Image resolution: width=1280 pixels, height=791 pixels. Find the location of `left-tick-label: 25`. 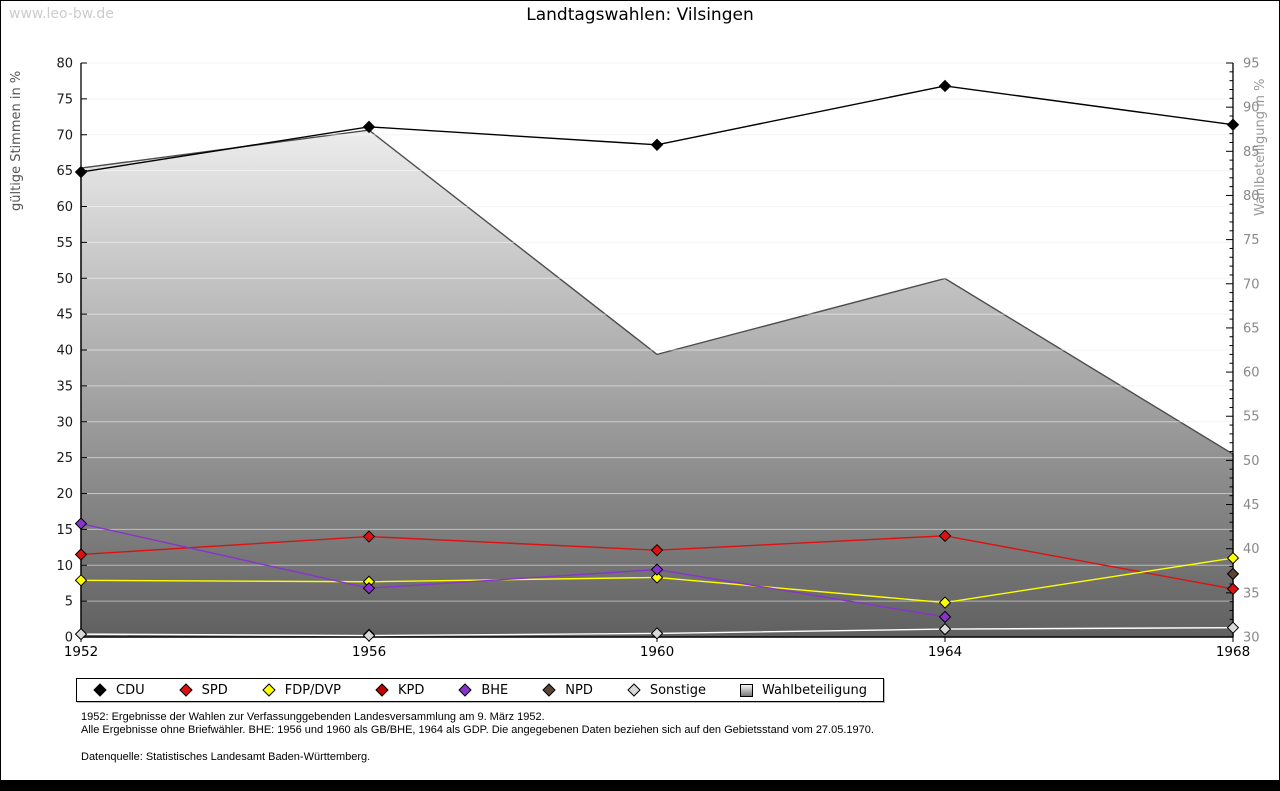

left-tick-label: 25 is located at coordinates (64, 458).